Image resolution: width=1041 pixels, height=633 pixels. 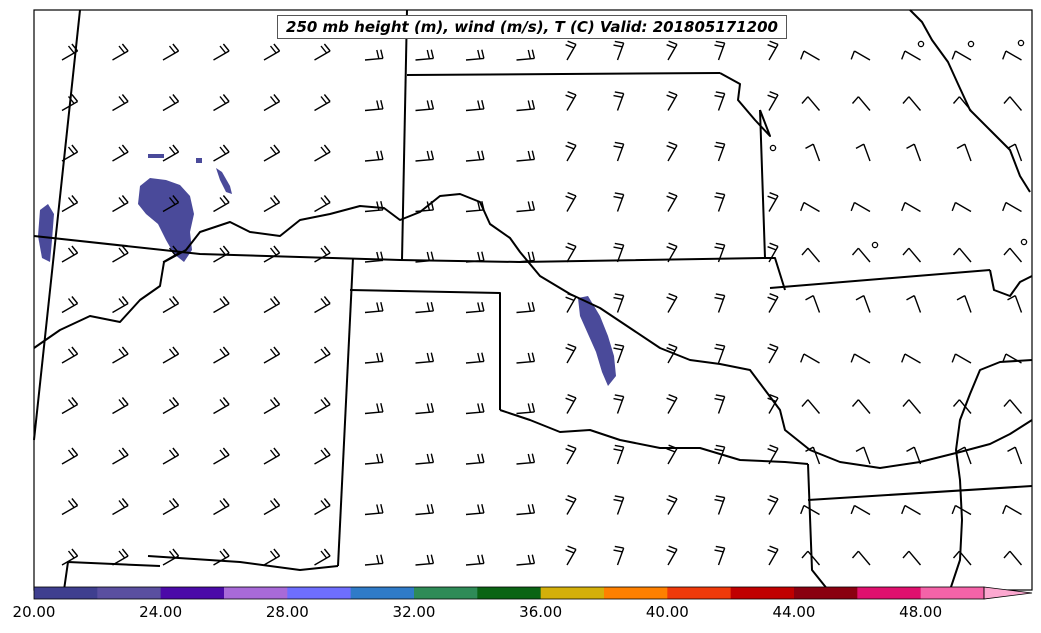 I want to click on colorbar-tick-label: 20.00, so click(x=34, y=612).